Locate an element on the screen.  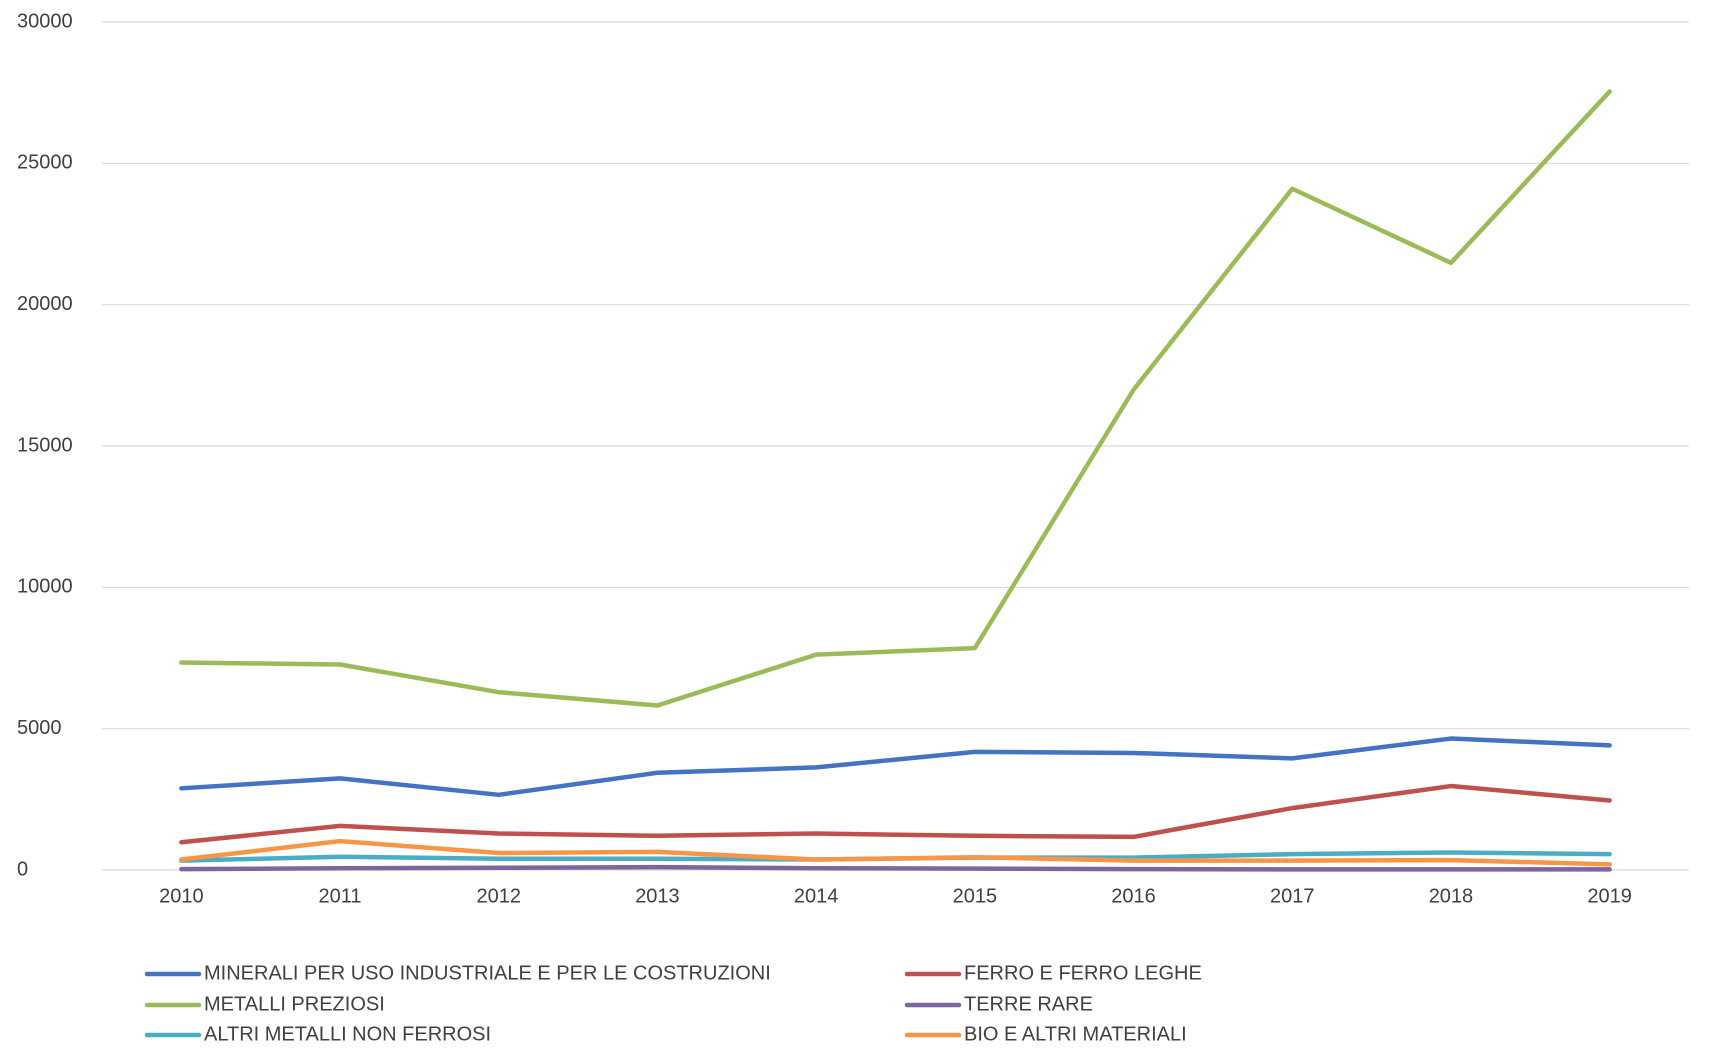
x-tick-label: 2012 is located at coordinates (499, 896).